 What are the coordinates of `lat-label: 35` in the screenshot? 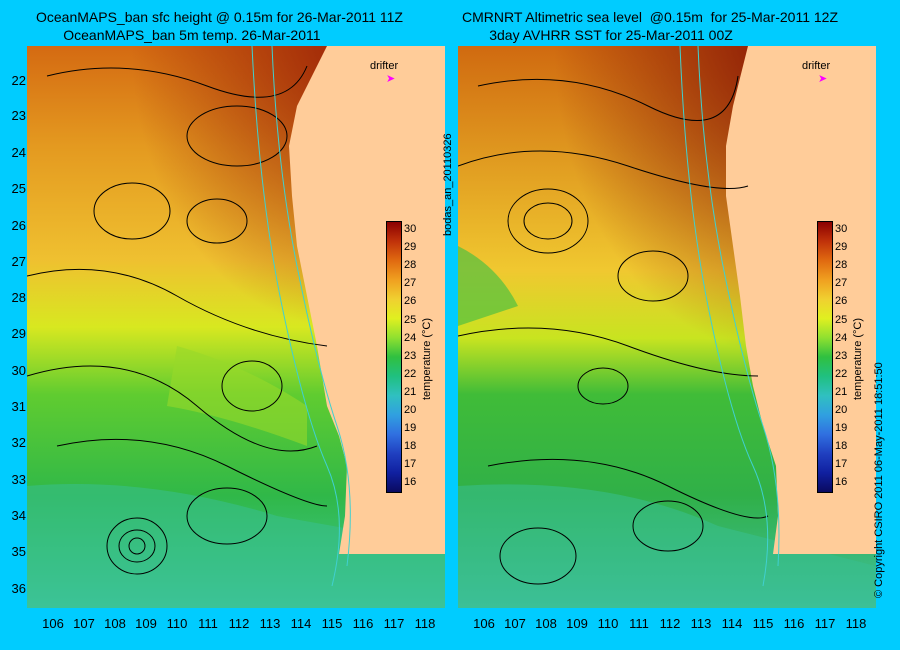 It's located at (18, 551).